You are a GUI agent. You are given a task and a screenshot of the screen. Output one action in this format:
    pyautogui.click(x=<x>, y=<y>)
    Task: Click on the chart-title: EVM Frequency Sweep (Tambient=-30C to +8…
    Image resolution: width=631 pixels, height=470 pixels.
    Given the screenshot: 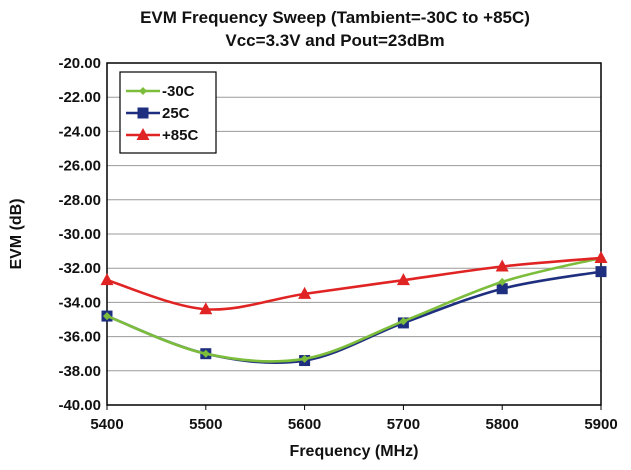 What is the action you would take?
    pyautogui.click(x=335, y=17)
    